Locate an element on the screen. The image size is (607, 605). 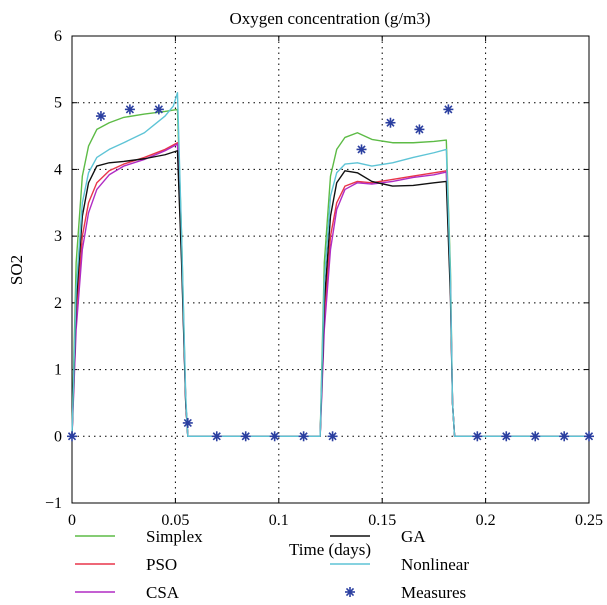
legend-label-csa: CSA is located at coordinates (163, 592).